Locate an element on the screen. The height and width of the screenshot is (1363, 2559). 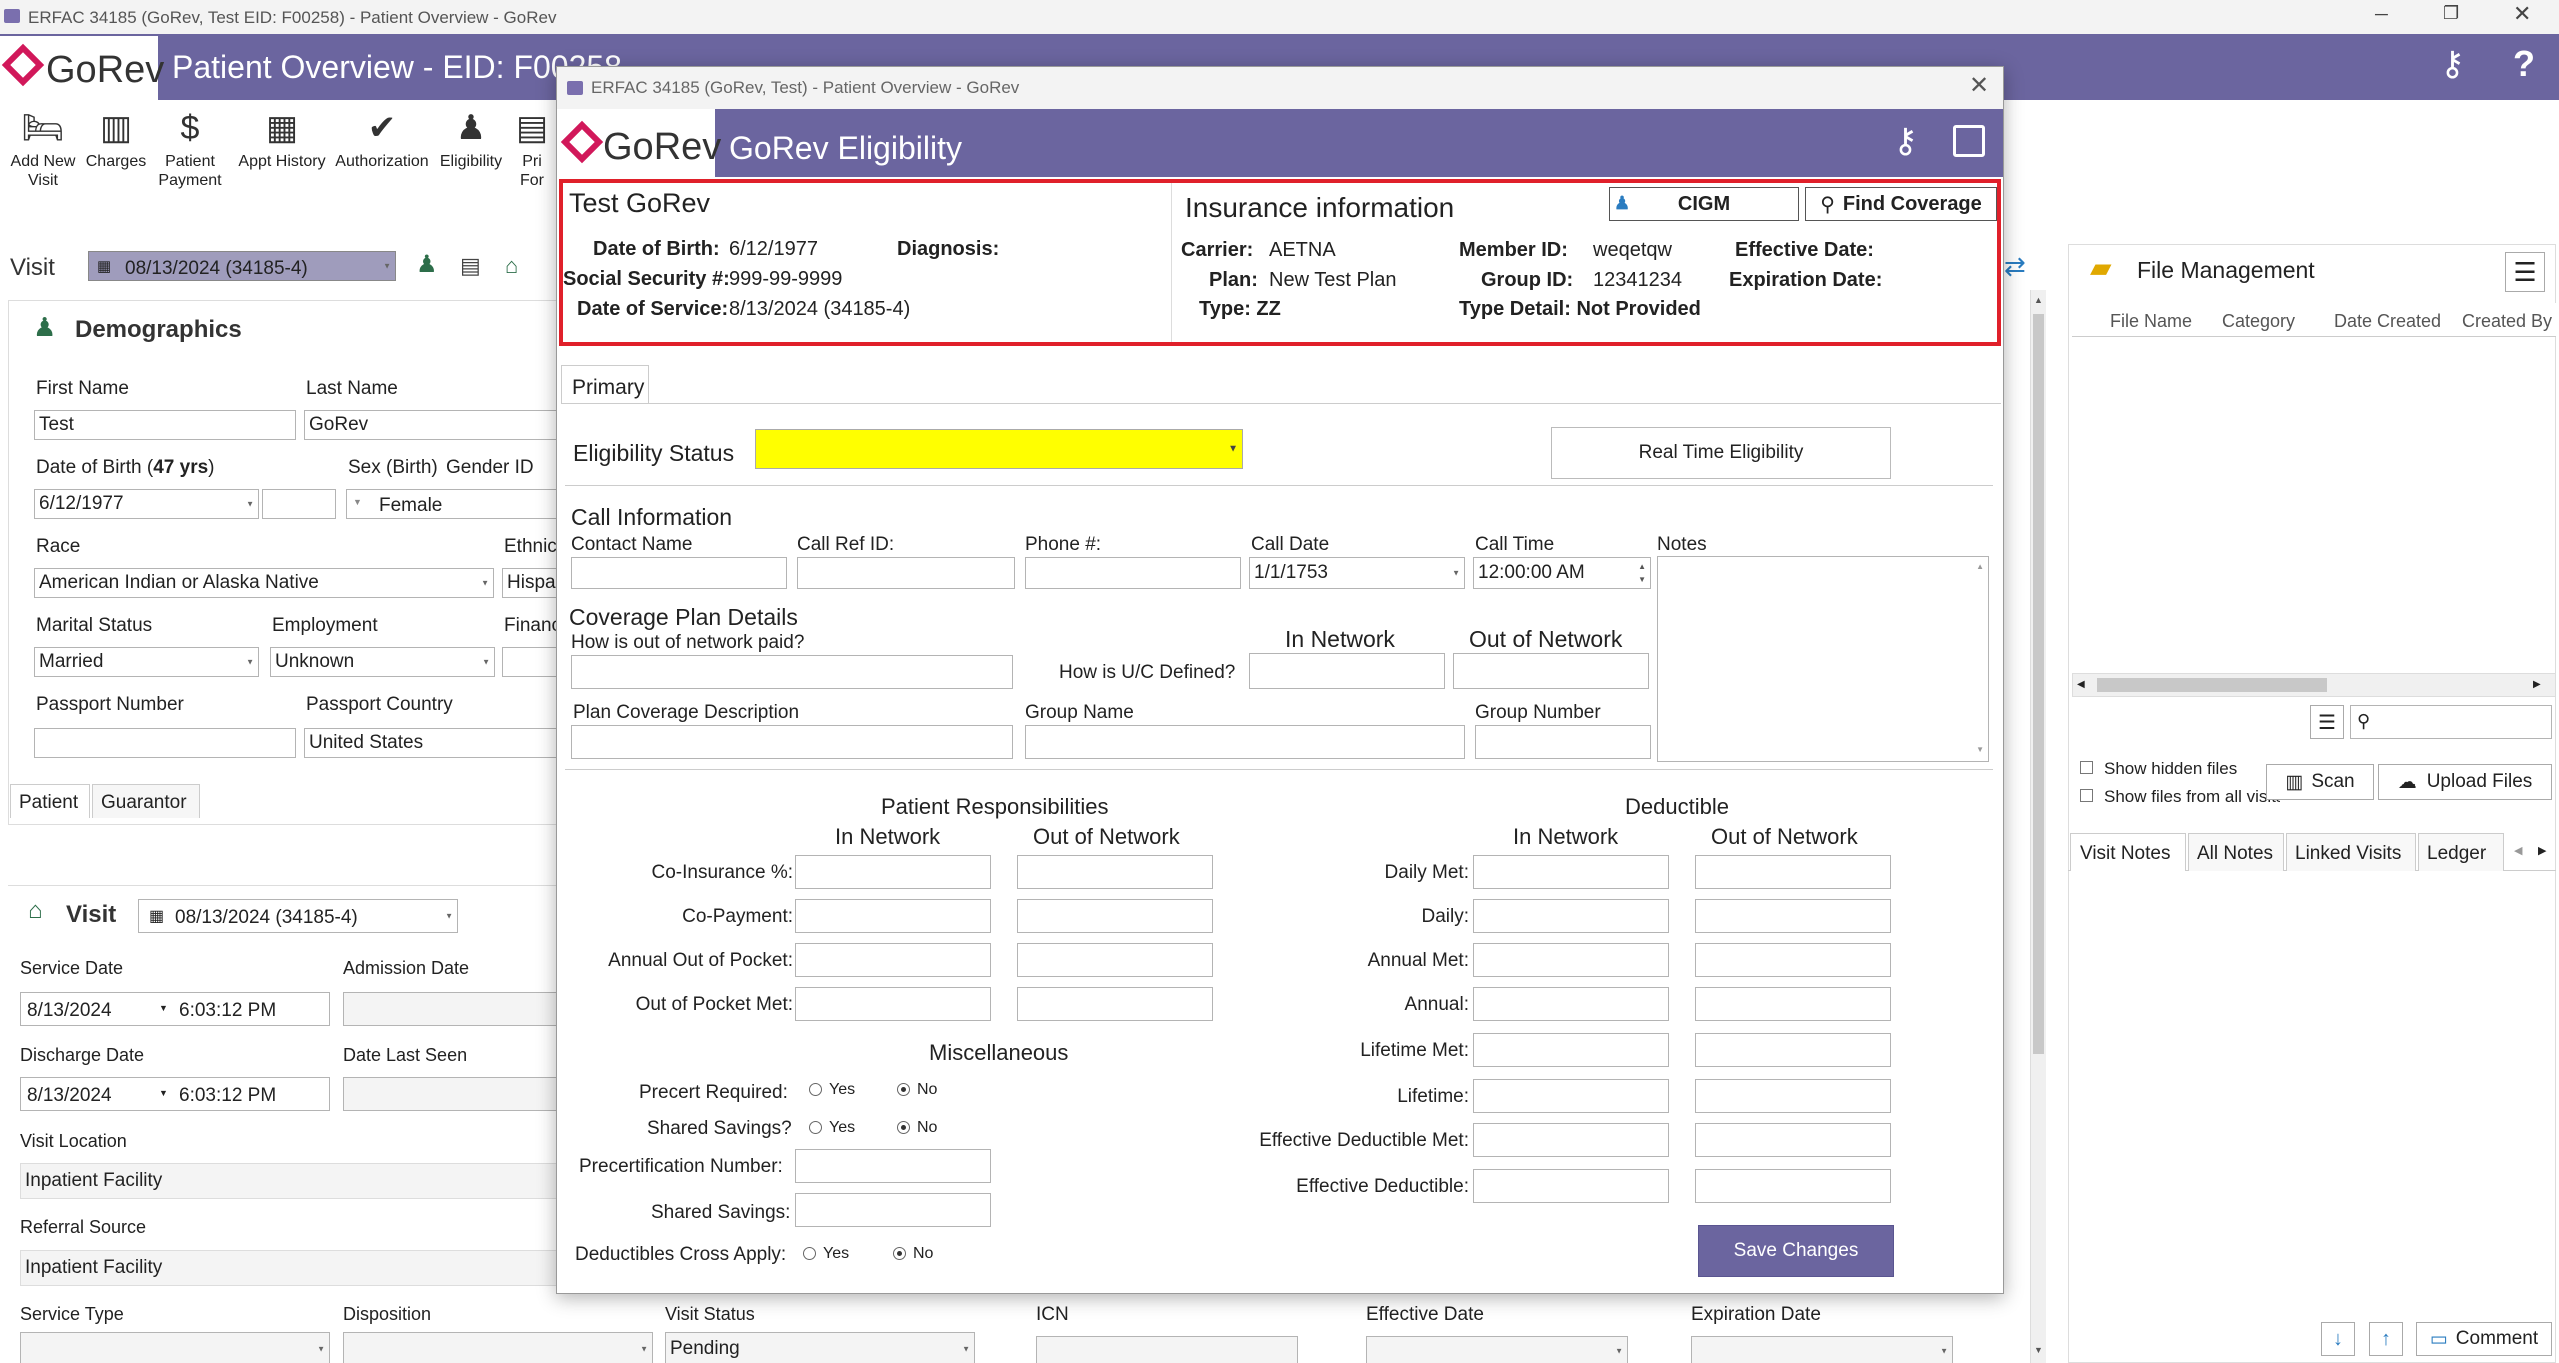
show-hidden-checkbox is located at coordinates (2086, 767).